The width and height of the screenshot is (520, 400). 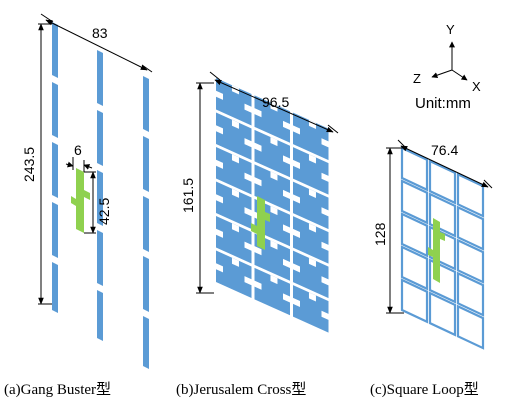 What do you see at coordinates (104, 211) in the screenshot?
I see `dimension-label-42-5: 42.5` at bounding box center [104, 211].